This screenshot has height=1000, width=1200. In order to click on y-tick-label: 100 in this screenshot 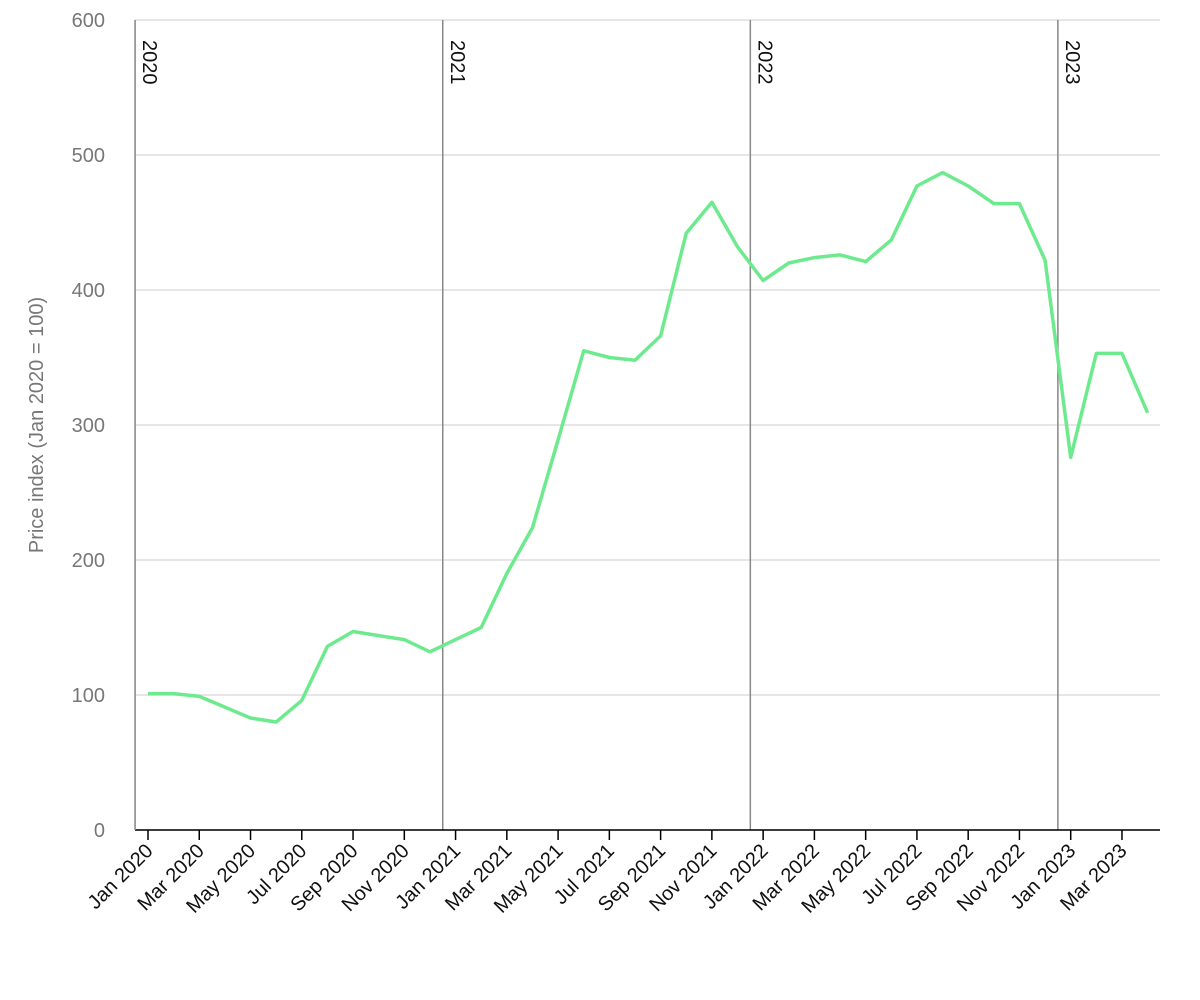, I will do `click(88, 696)`.